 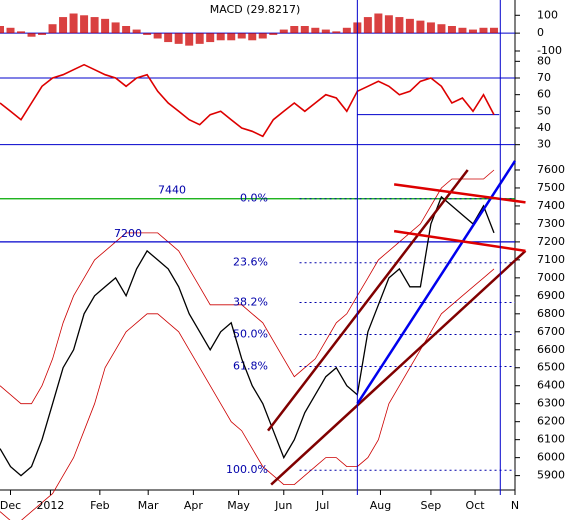 What do you see at coordinates (431, 505) in the screenshot?
I see `x-tick-label: Sep` at bounding box center [431, 505].